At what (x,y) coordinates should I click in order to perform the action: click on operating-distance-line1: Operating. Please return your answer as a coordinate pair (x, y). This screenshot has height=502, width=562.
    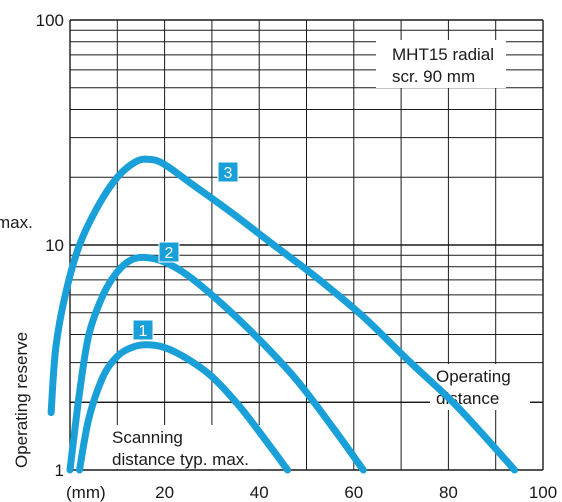
    Looking at the image, I should click on (473, 376).